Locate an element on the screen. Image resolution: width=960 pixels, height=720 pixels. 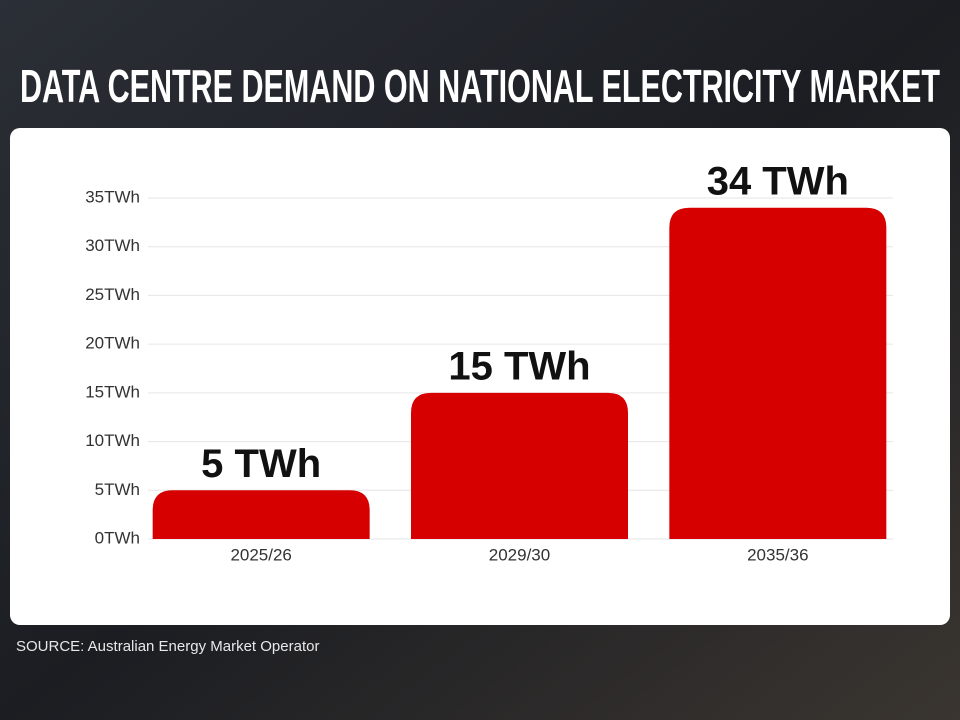
y-tick-label: 25TWh is located at coordinates (112, 294).